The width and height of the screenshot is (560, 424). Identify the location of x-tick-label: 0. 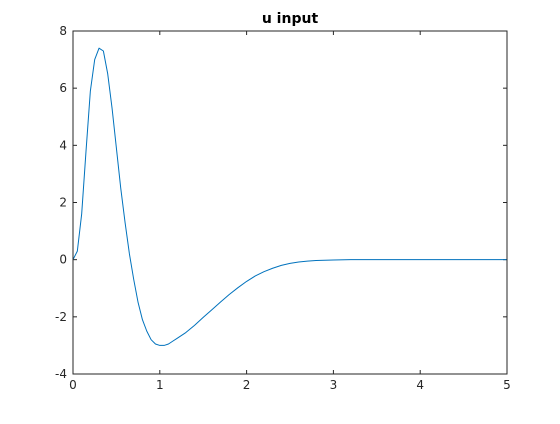
(73, 385).